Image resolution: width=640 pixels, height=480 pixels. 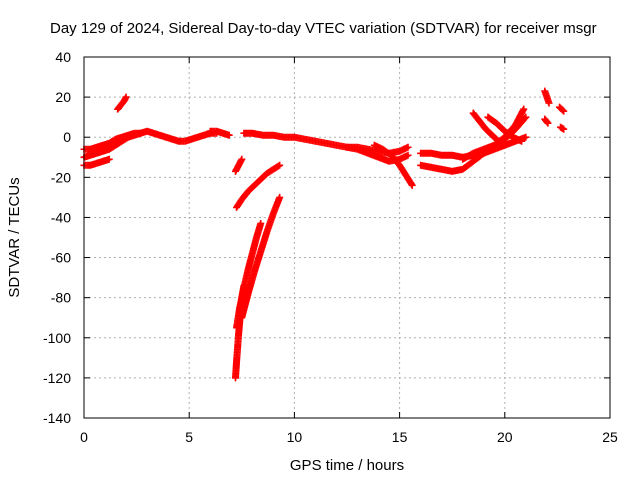 What do you see at coordinates (122, 103) in the screenshot?
I see `series-track-d` at bounding box center [122, 103].